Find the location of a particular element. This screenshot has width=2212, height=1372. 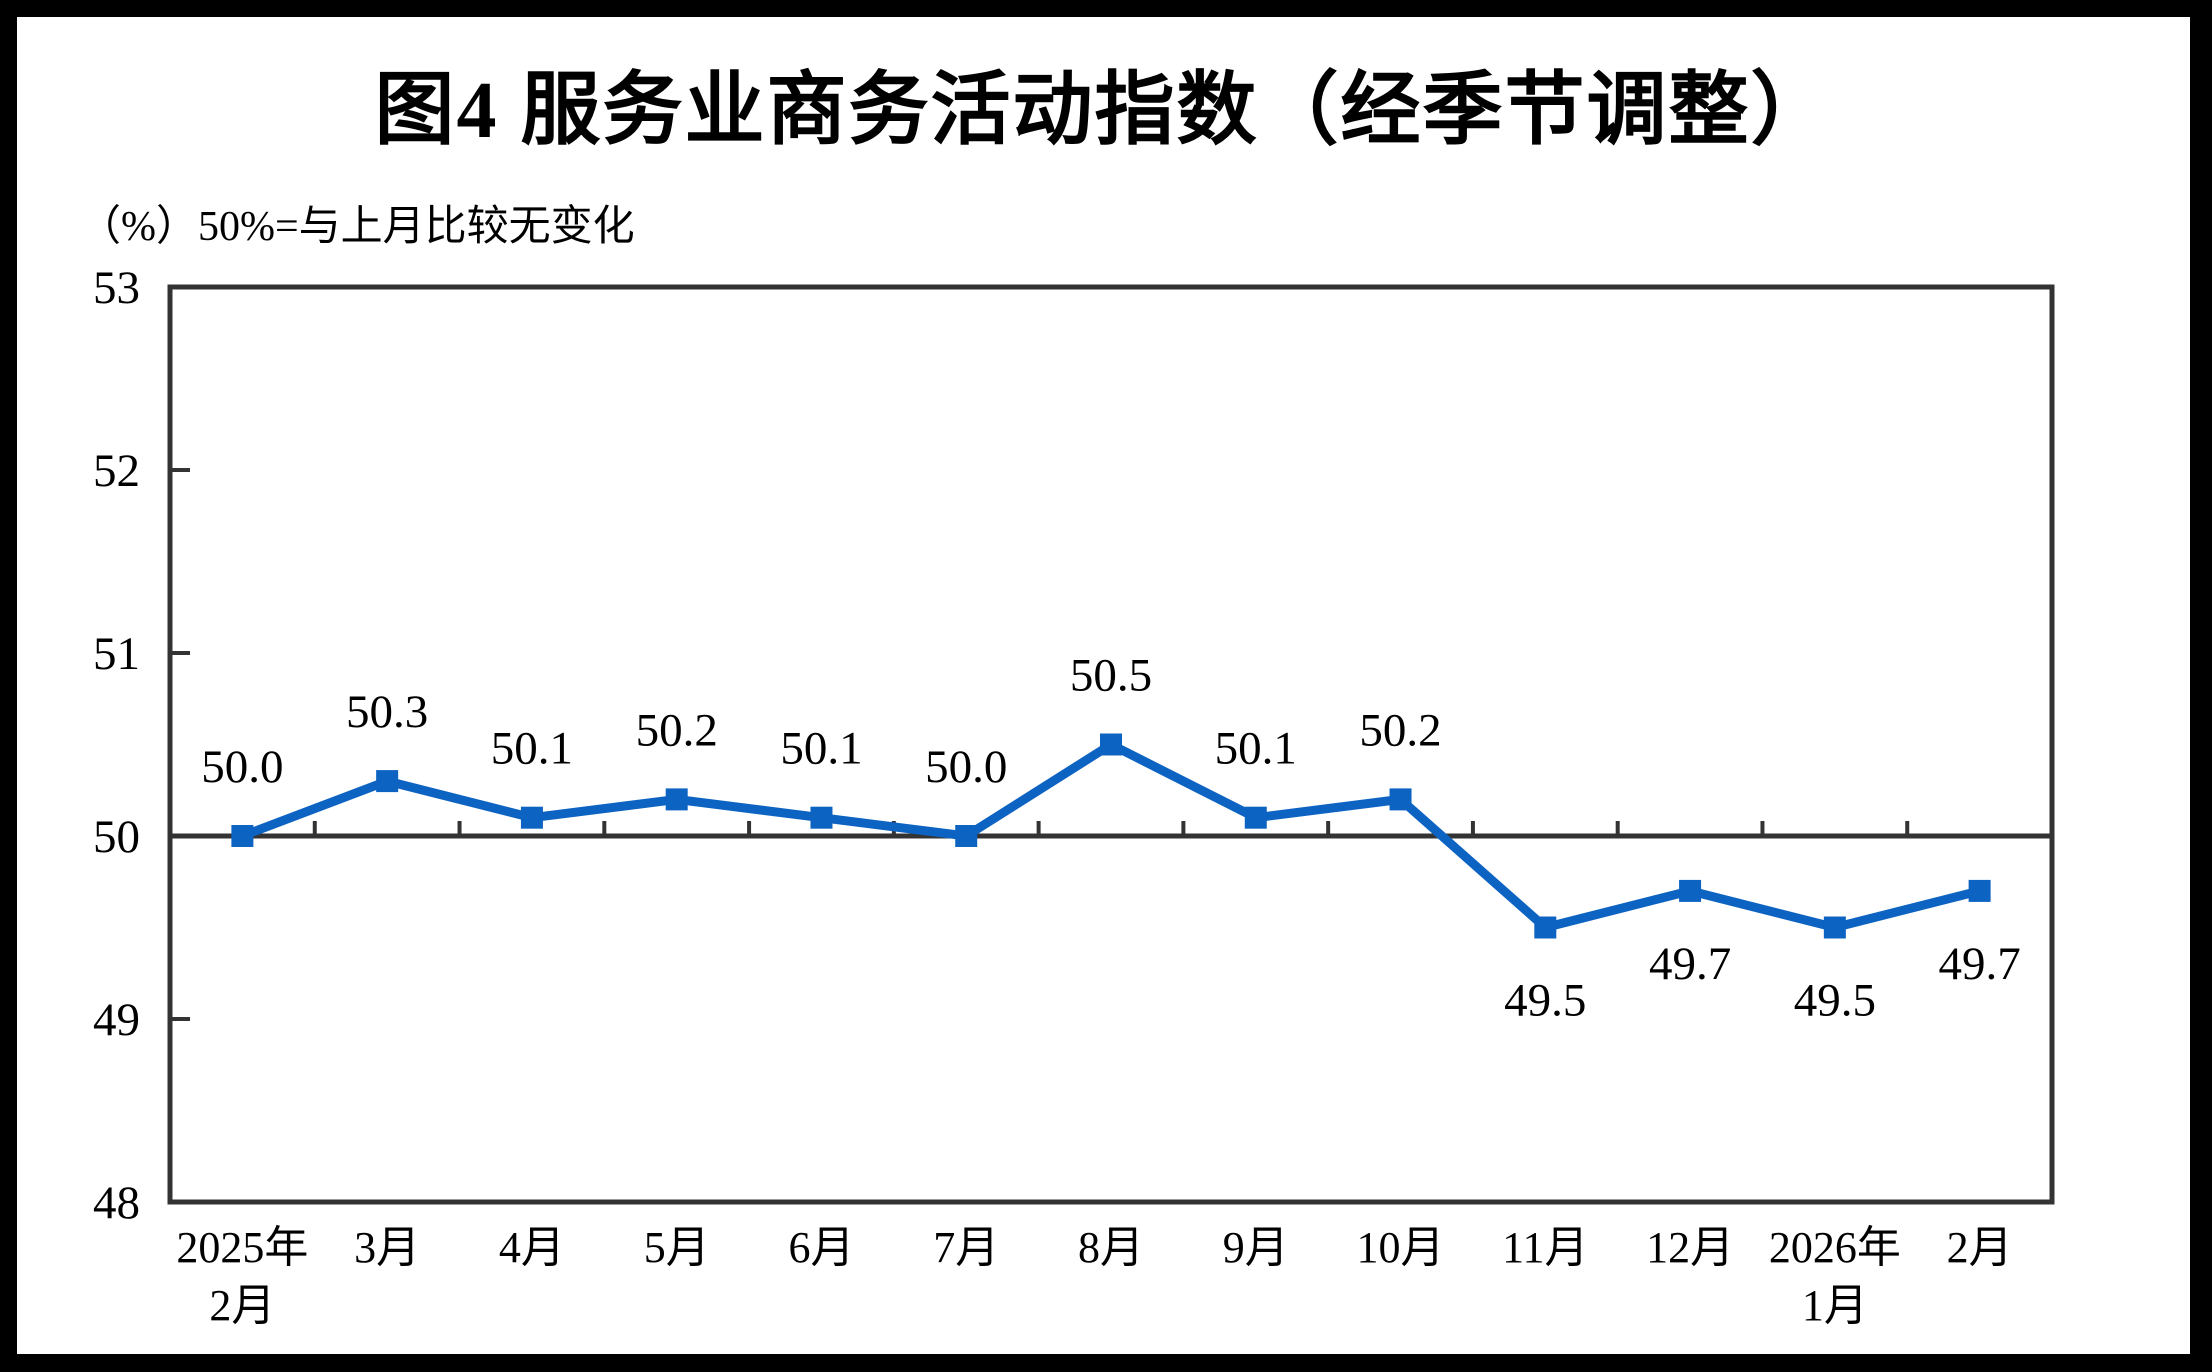

x-tick-label: 8月 is located at coordinates (1111, 1247).